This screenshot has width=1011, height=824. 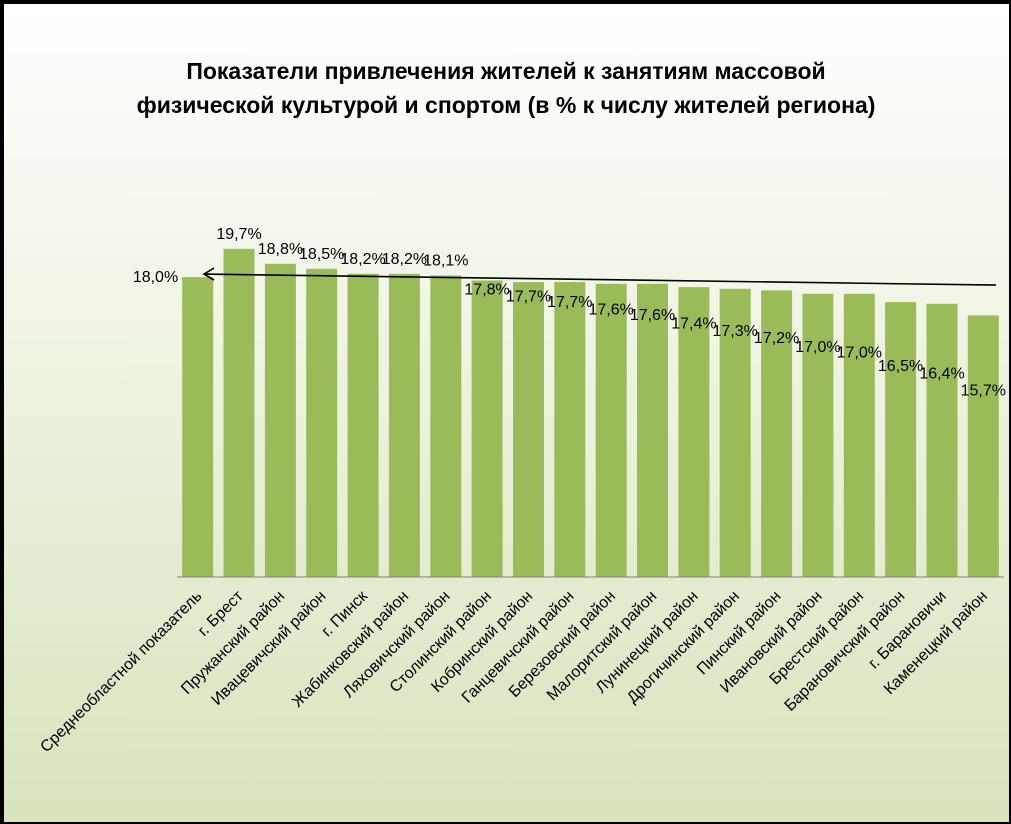 What do you see at coordinates (486, 290) in the screenshot?
I see `data-label-8: 17,8%` at bounding box center [486, 290].